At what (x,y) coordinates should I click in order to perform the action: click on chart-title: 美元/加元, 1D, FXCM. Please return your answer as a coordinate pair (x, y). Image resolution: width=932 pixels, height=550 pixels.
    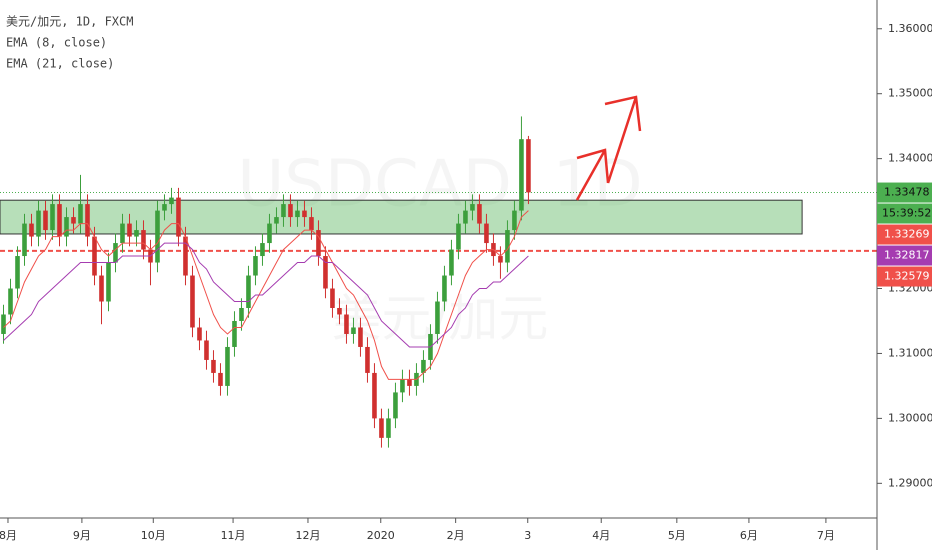
    Looking at the image, I should click on (69, 22).